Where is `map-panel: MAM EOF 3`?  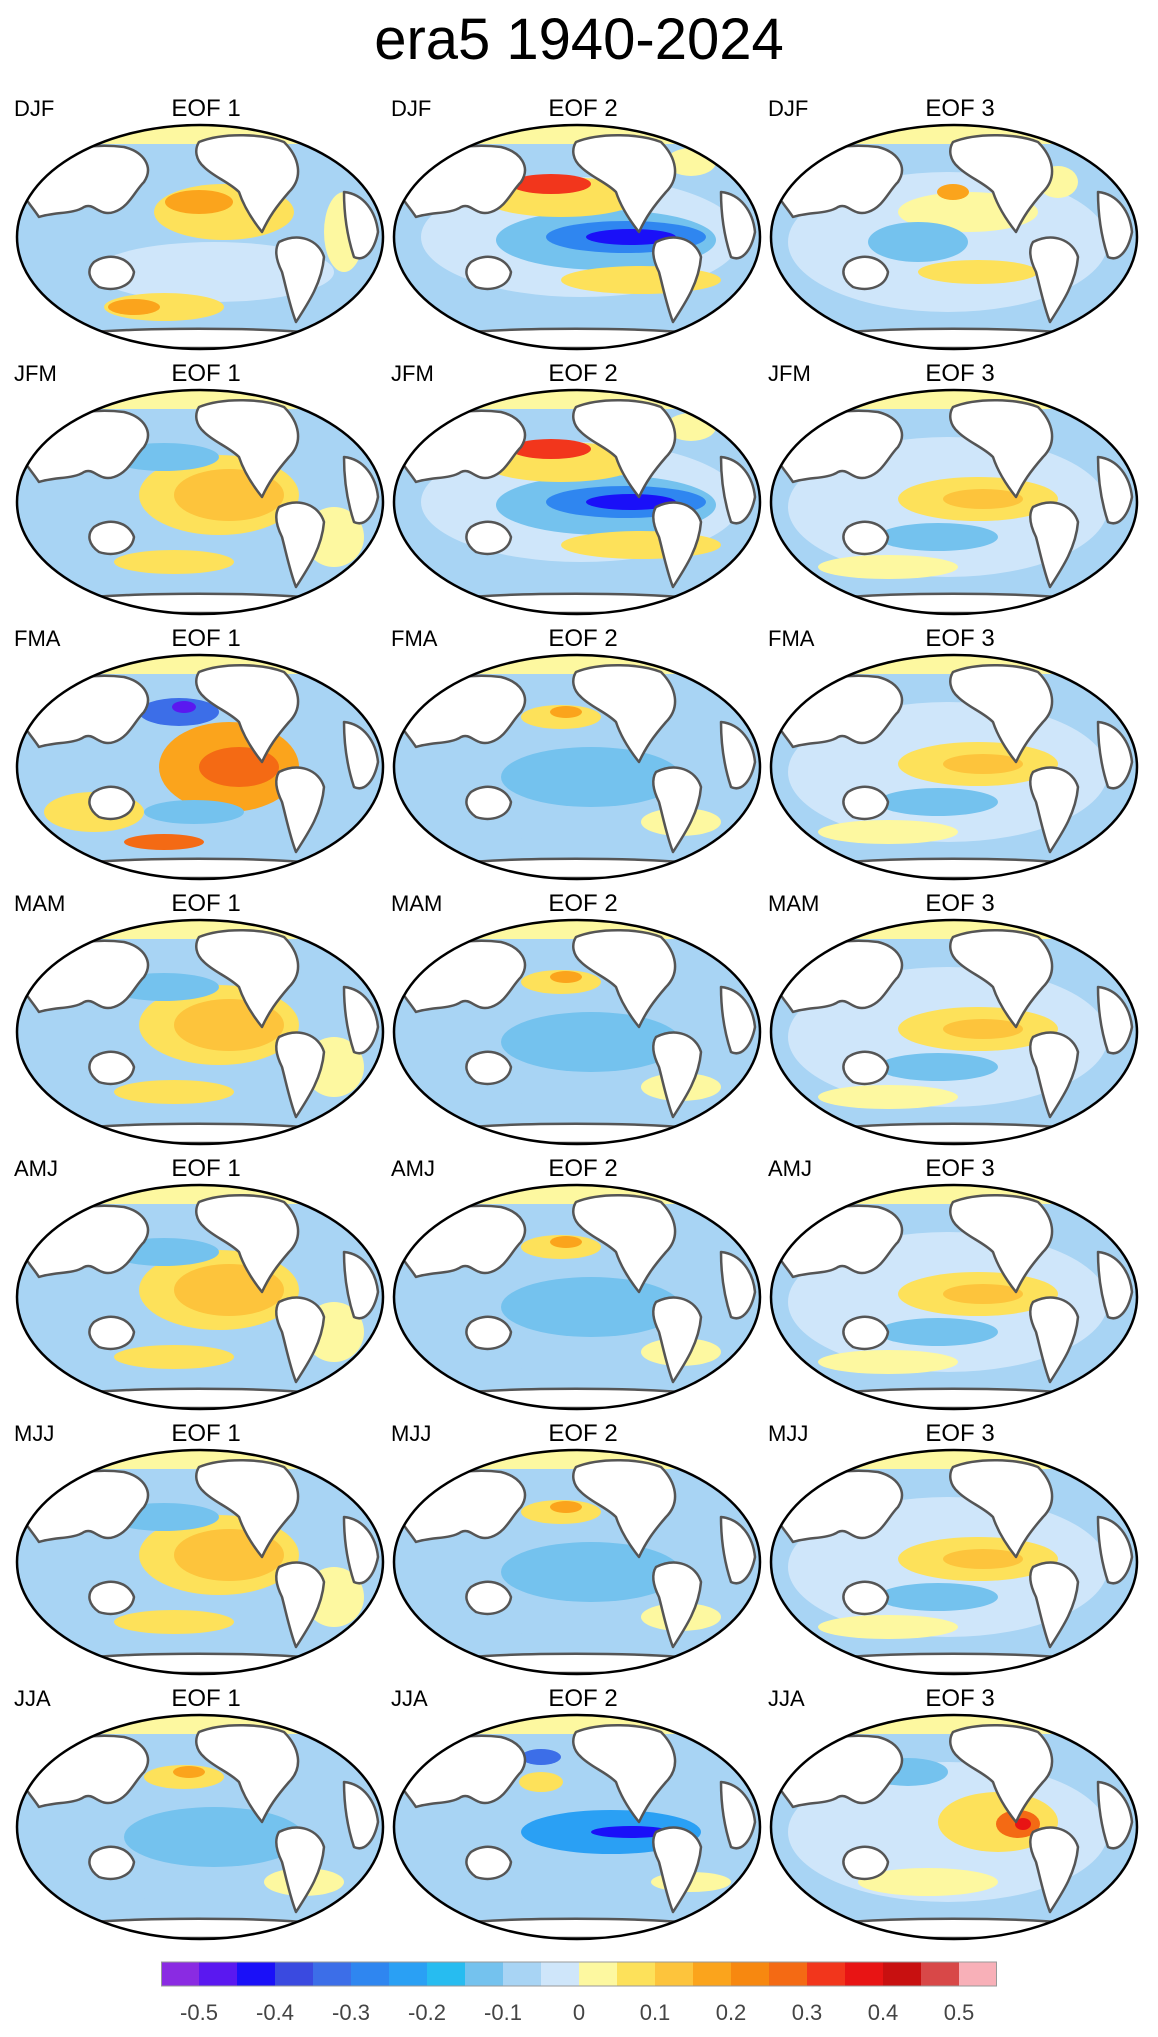 map-panel: MAM EOF 3 is located at coordinates (950, 1020).